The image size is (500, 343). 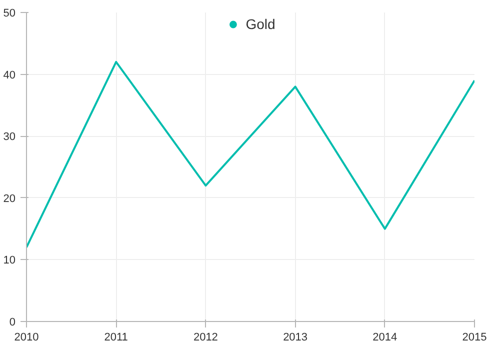 What do you see at coordinates (9, 75) in the screenshot?
I see `y-tick-label: 40` at bounding box center [9, 75].